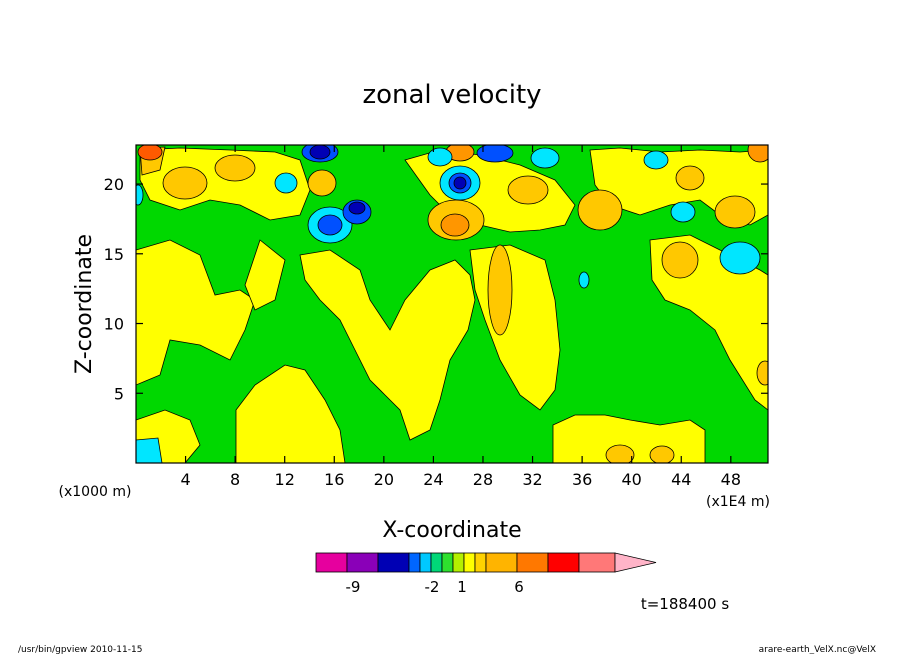 The width and height of the screenshot is (904, 654). What do you see at coordinates (95, 492) in the screenshot?
I see `z-unit-label: (x1000 m)` at bounding box center [95, 492].